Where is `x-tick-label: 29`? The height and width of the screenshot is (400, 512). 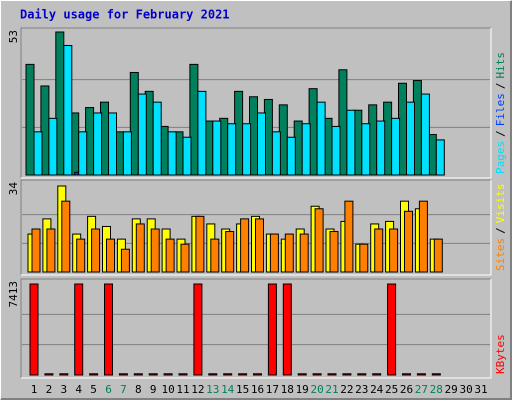
x-tick-label: 29 is located at coordinates (451, 389).